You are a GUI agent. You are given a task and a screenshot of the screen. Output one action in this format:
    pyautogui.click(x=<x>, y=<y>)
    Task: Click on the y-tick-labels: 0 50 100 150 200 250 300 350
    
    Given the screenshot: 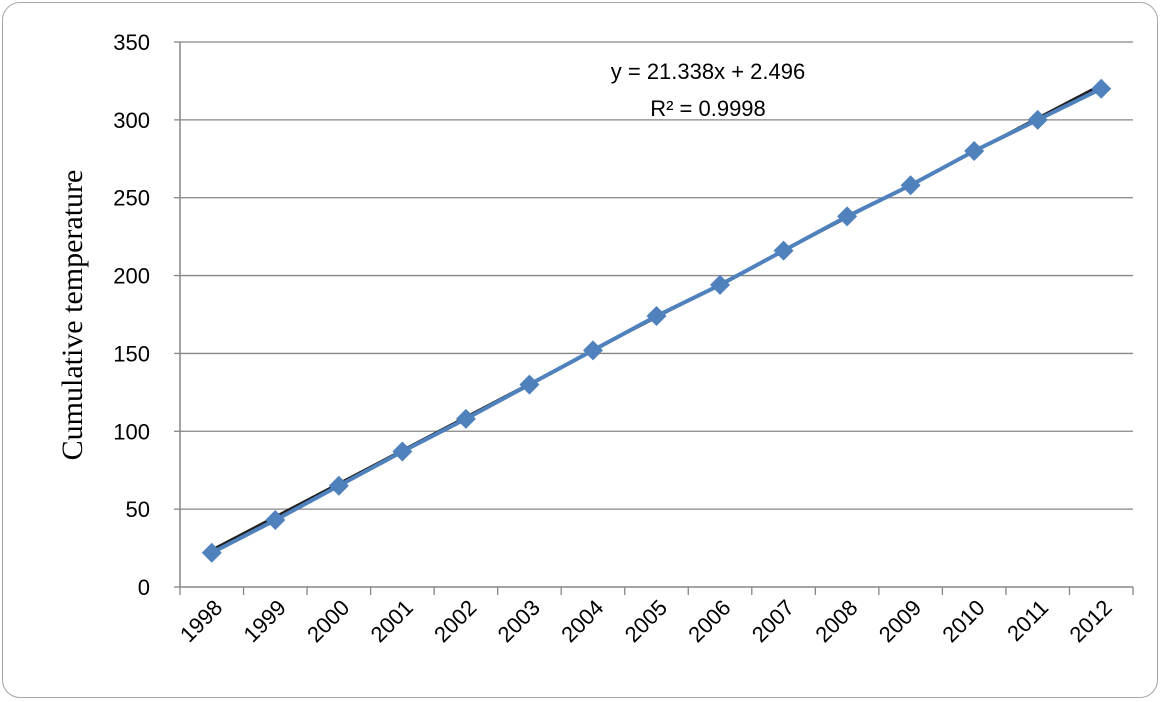 What is the action you would take?
    pyautogui.click(x=131, y=315)
    